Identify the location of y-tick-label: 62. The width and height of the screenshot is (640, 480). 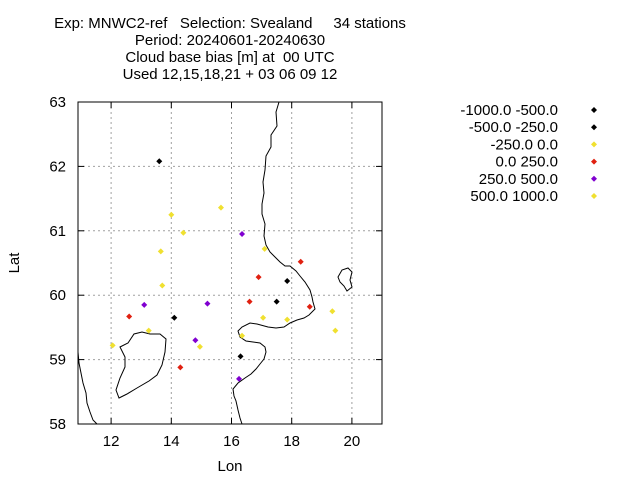
(57, 166).